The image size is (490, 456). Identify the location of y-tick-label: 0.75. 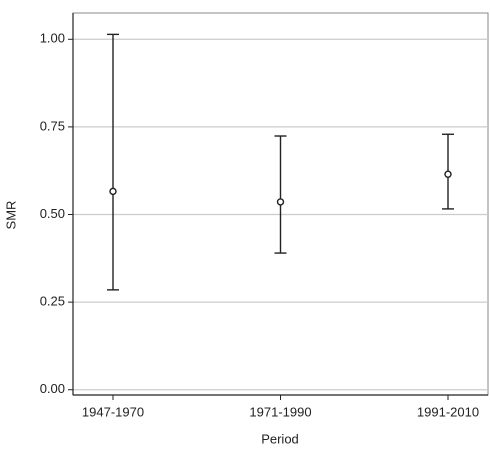
(52, 125).